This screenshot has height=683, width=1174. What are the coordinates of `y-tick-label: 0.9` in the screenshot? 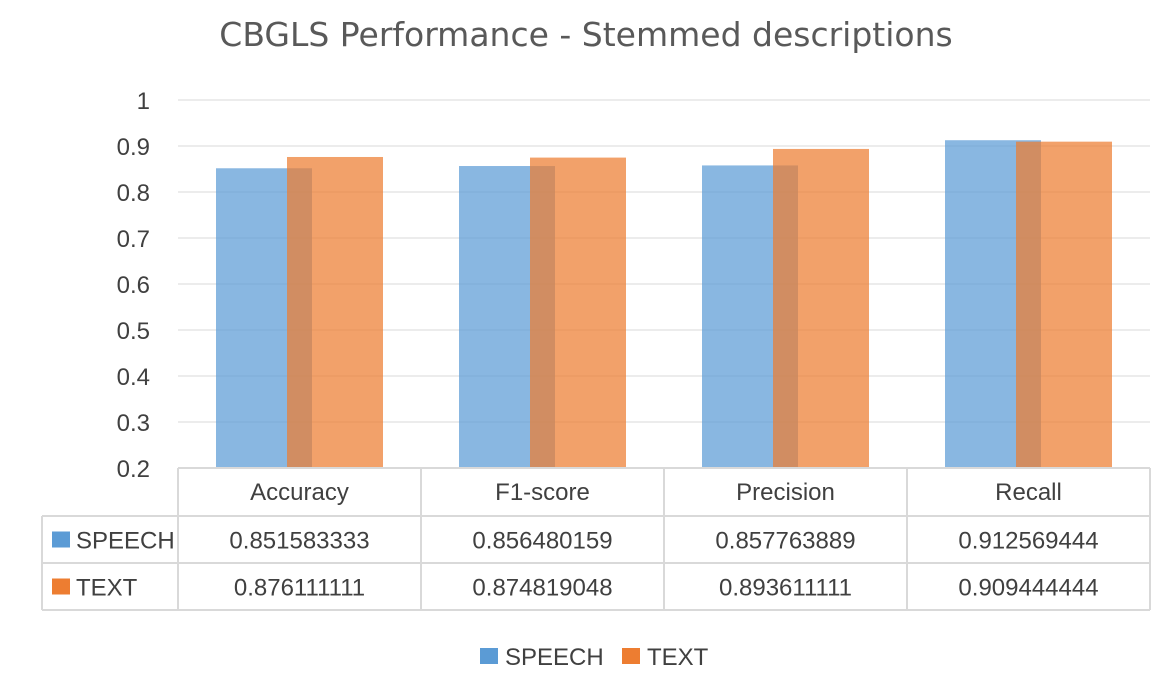 It's located at (133, 147).